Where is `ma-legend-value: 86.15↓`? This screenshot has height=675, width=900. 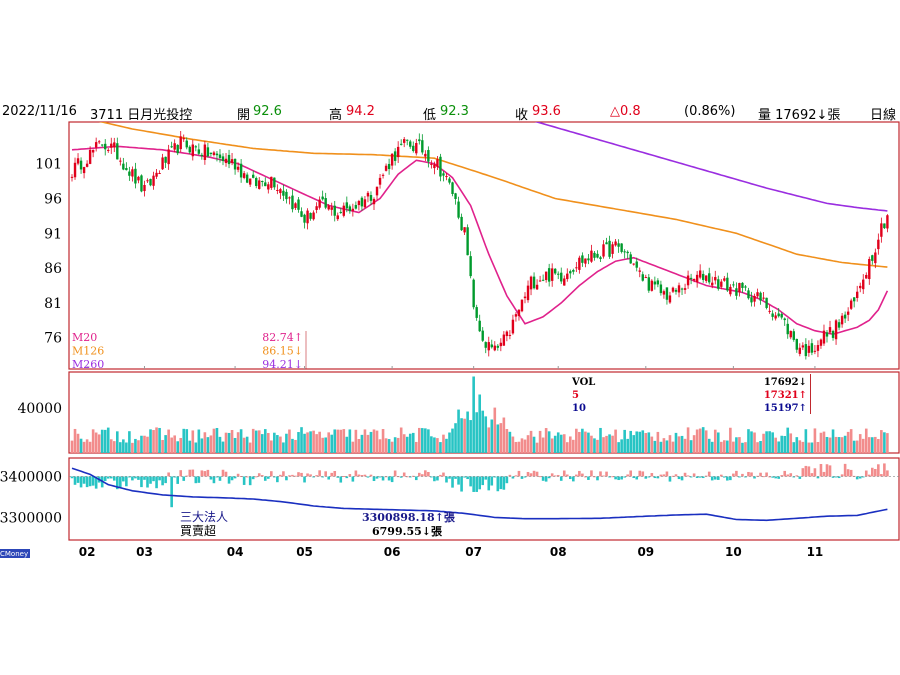 ma-legend-value: 86.15↓ is located at coordinates (282, 351).